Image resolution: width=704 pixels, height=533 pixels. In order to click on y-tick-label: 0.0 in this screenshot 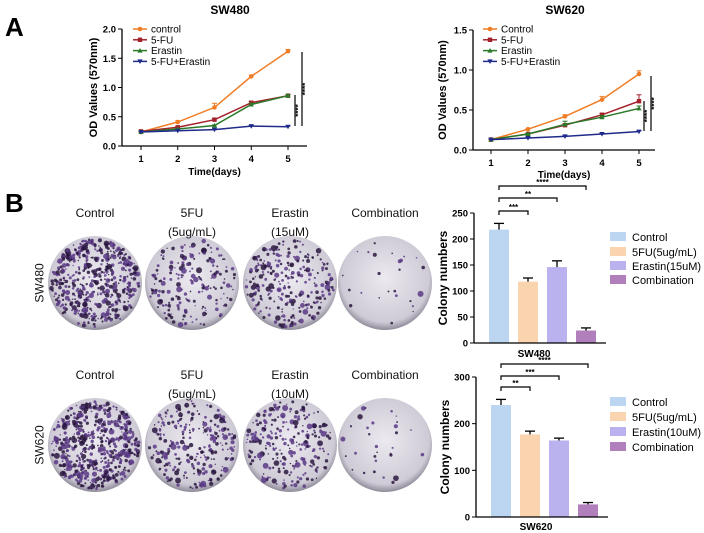, I will do `click(109, 147)`.